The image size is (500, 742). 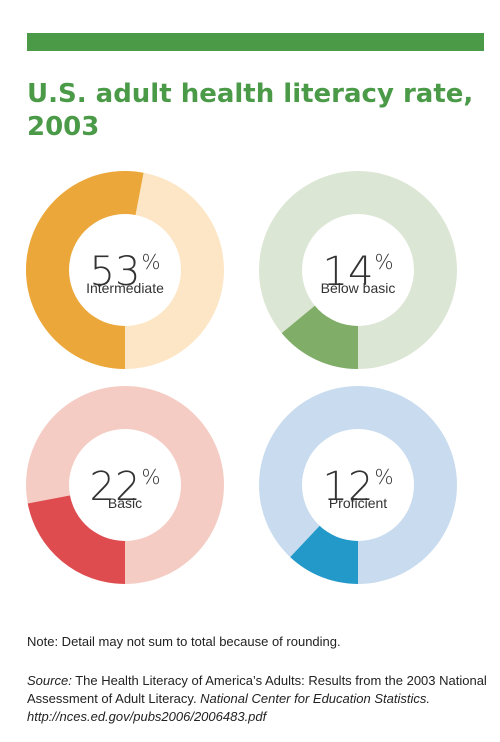 I want to click on donut-below-basic-number: 14, so click(x=348, y=272).